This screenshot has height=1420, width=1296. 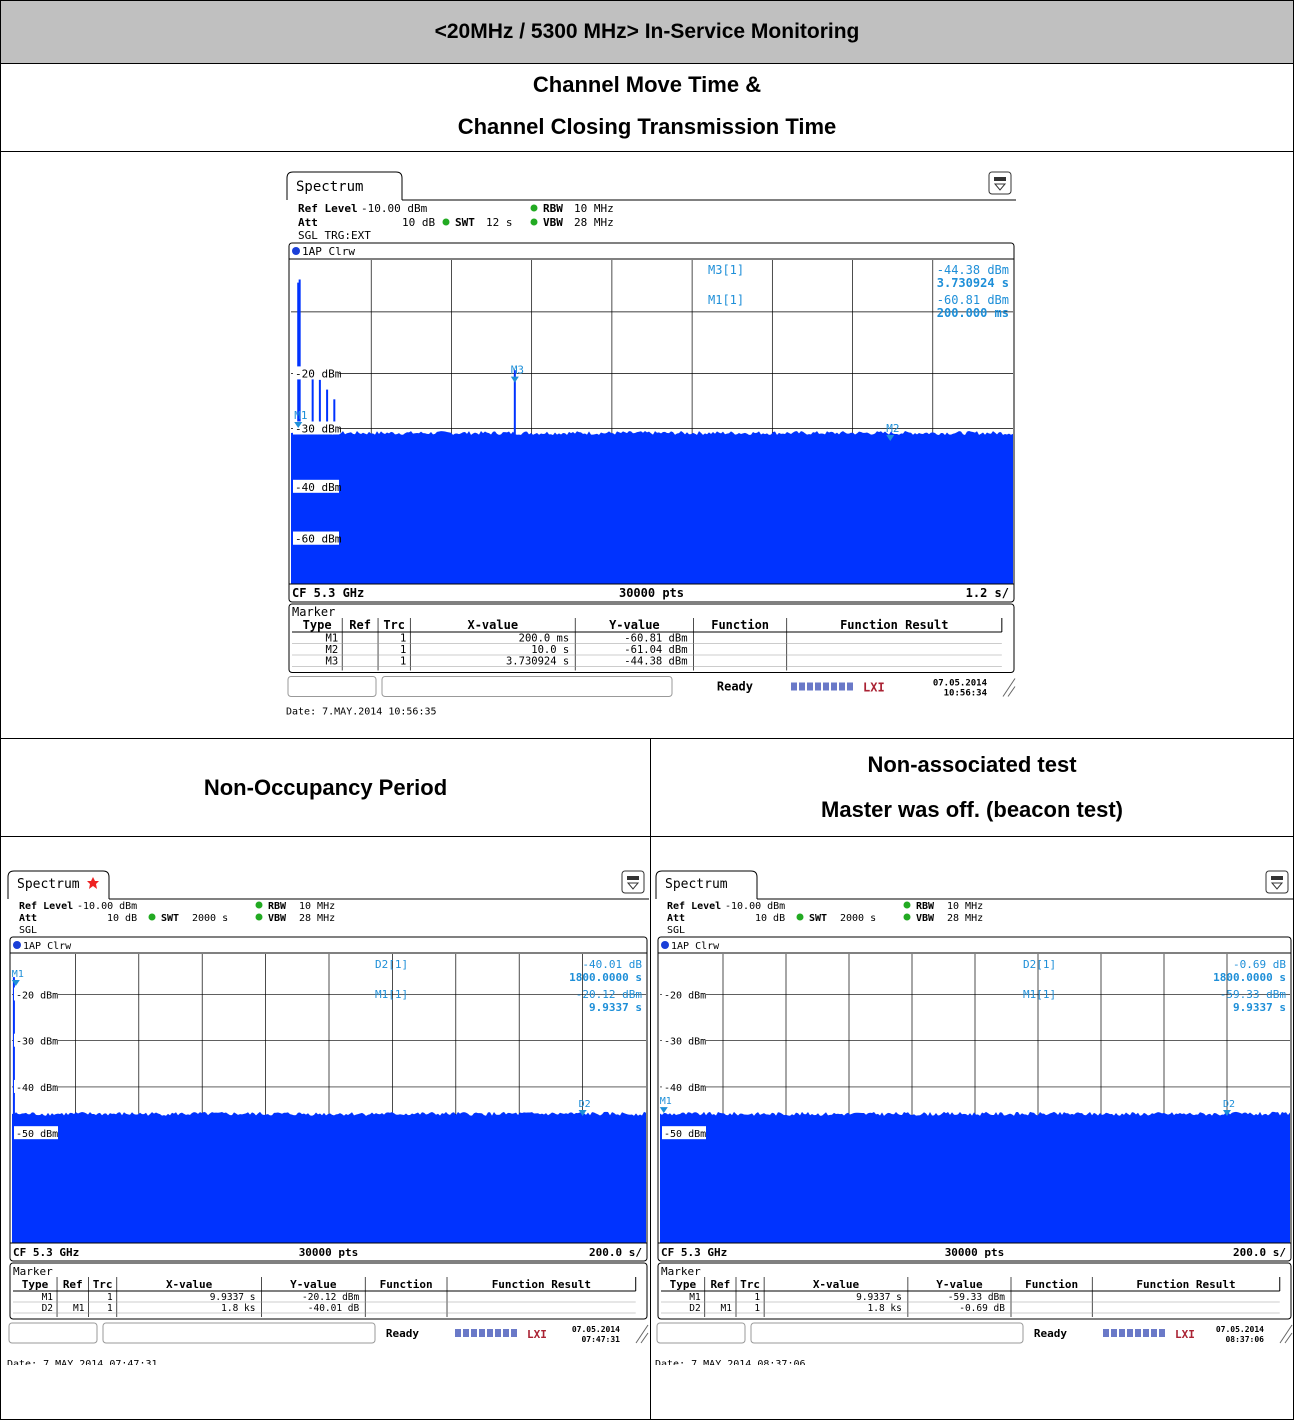 What do you see at coordinates (818, 918) in the screenshot?
I see `swt-label: SWT` at bounding box center [818, 918].